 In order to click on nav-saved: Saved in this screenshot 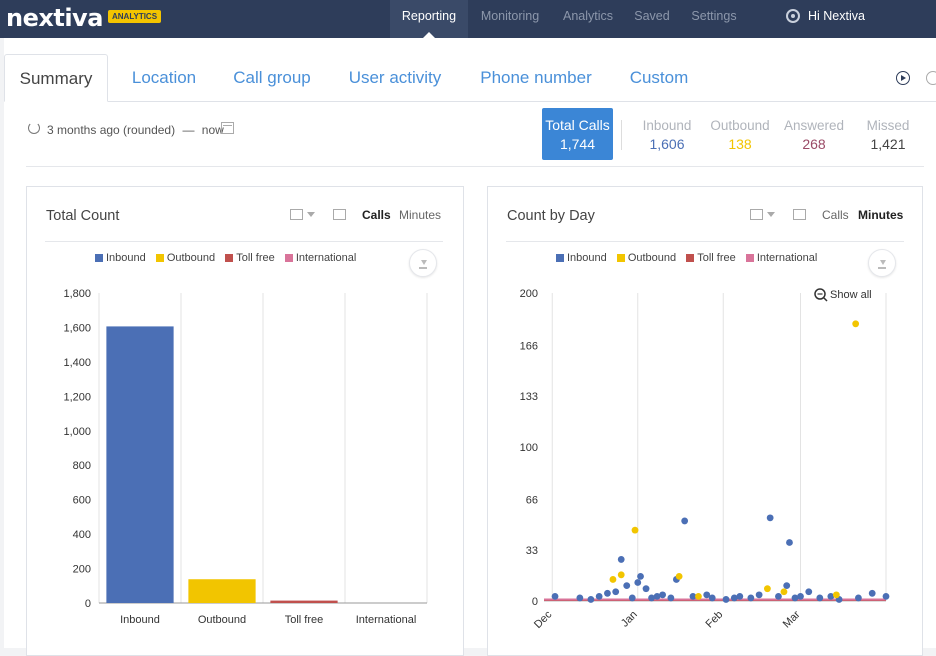, I will do `click(652, 16)`.